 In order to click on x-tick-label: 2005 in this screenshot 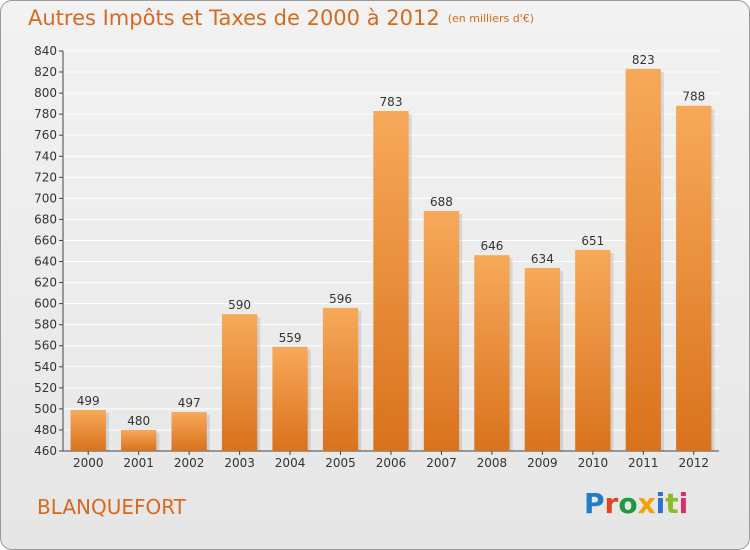, I will do `click(340, 463)`.